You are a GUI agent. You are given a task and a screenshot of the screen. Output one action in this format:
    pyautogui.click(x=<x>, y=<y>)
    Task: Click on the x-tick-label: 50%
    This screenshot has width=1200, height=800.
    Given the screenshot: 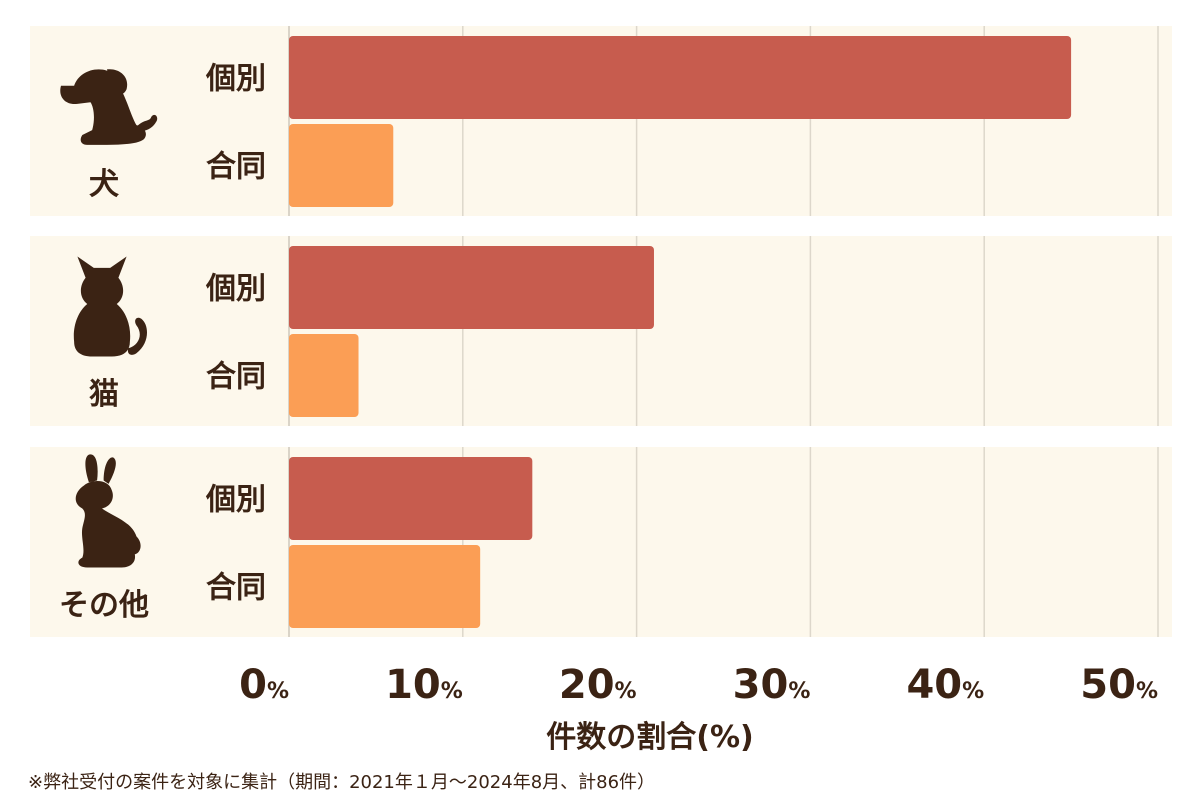 What is the action you would take?
    pyautogui.click(x=1119, y=685)
    